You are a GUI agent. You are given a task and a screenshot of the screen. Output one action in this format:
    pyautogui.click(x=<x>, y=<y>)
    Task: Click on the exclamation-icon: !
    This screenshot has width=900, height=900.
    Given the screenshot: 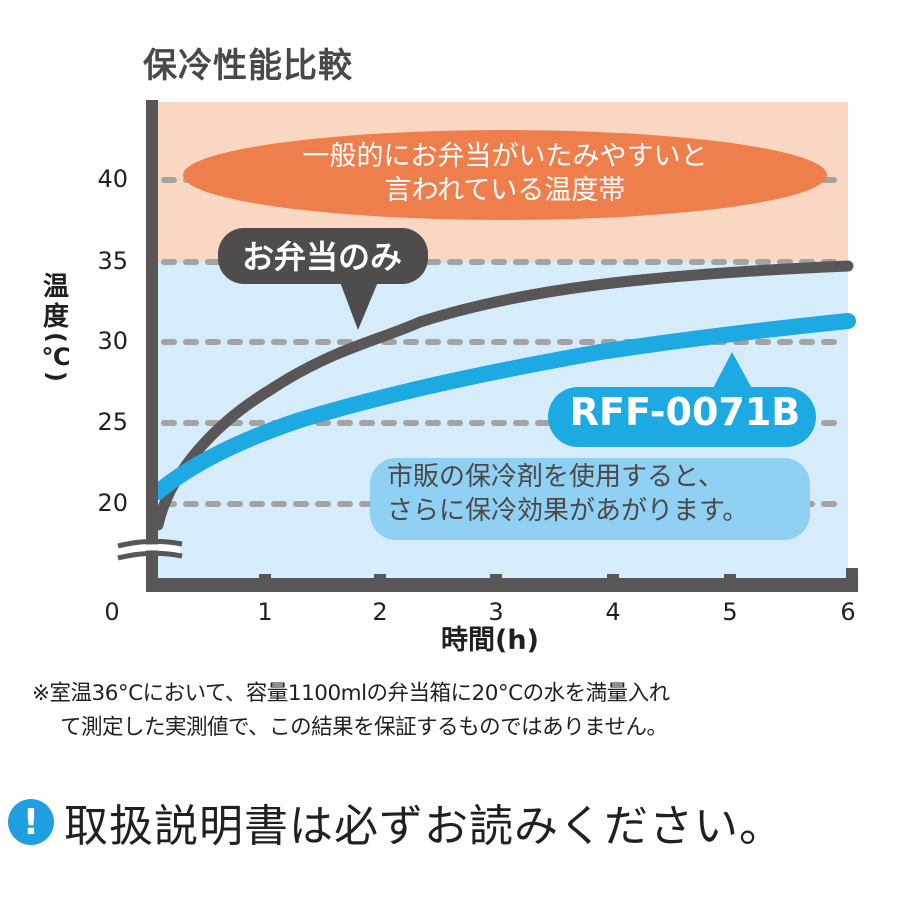 What is the action you would take?
    pyautogui.click(x=31, y=822)
    